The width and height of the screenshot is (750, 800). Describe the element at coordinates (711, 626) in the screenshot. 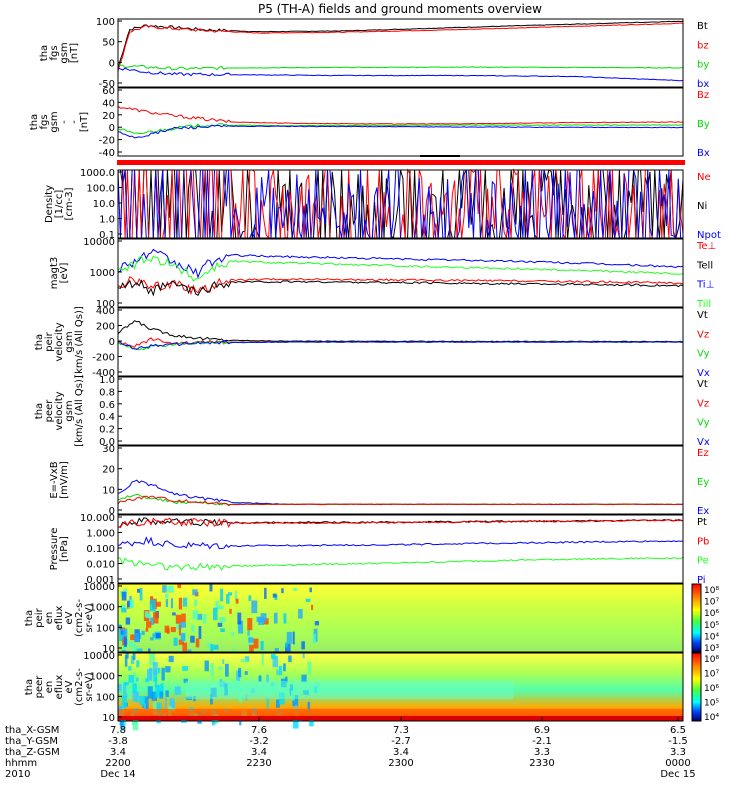

I see `colorbar-tick-label: 10⁵` at that location.